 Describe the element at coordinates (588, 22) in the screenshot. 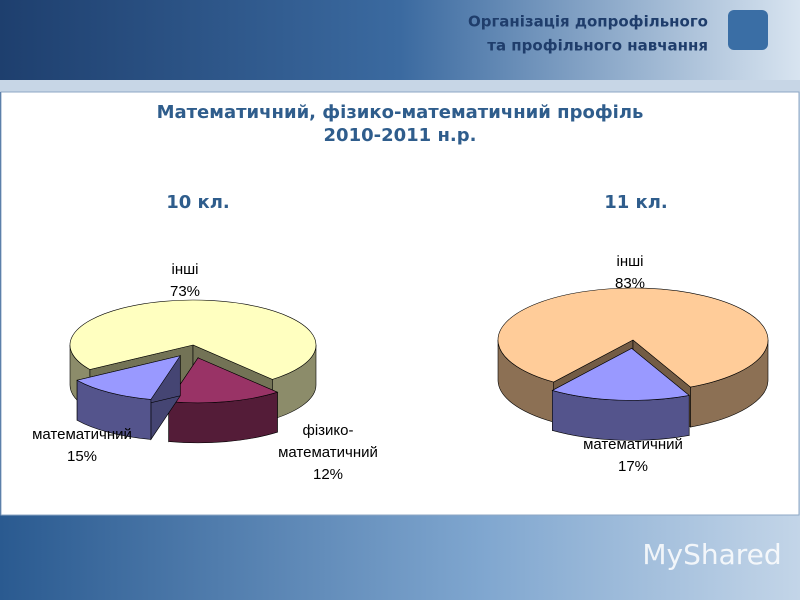

I see `header-title: Організація допрофільного` at that location.